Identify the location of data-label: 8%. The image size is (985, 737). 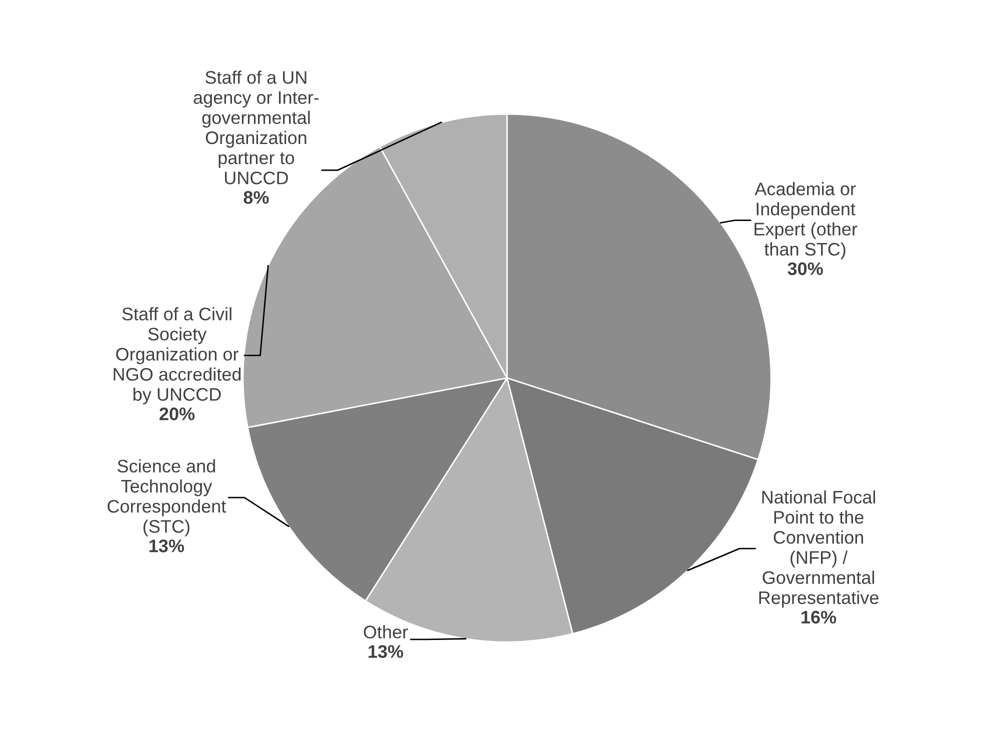
(256, 197).